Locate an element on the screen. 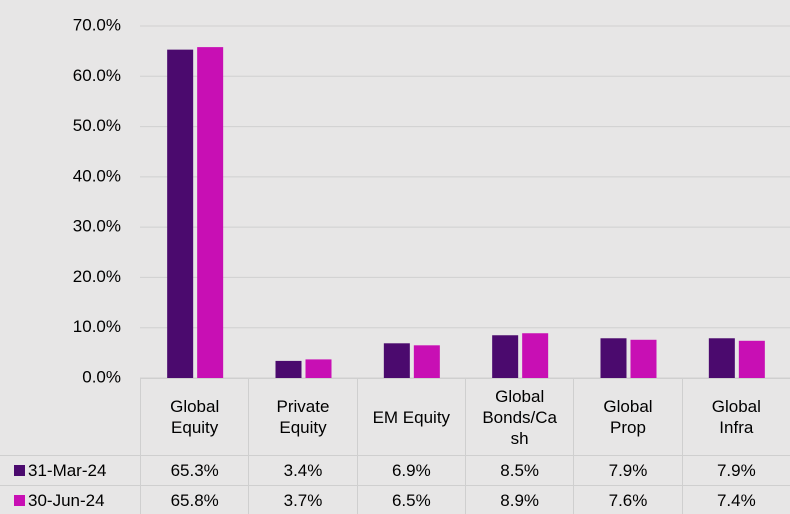 Image resolution: width=790 pixels, height=514 pixels. value-label: 8.5% is located at coordinates (519, 470).